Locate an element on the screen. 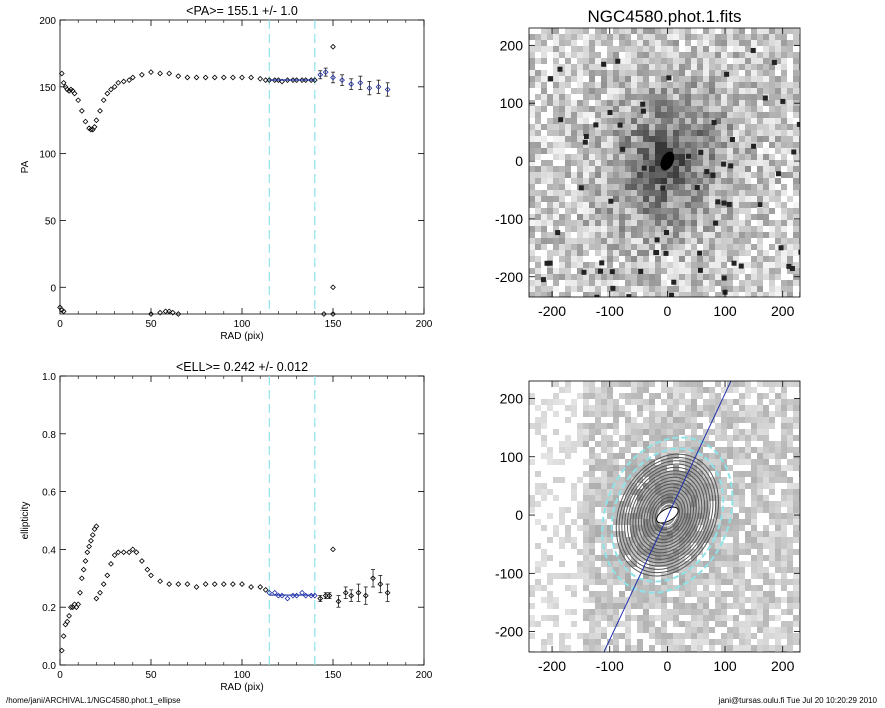  x-tick-label: -200 is located at coordinates (552, 666).